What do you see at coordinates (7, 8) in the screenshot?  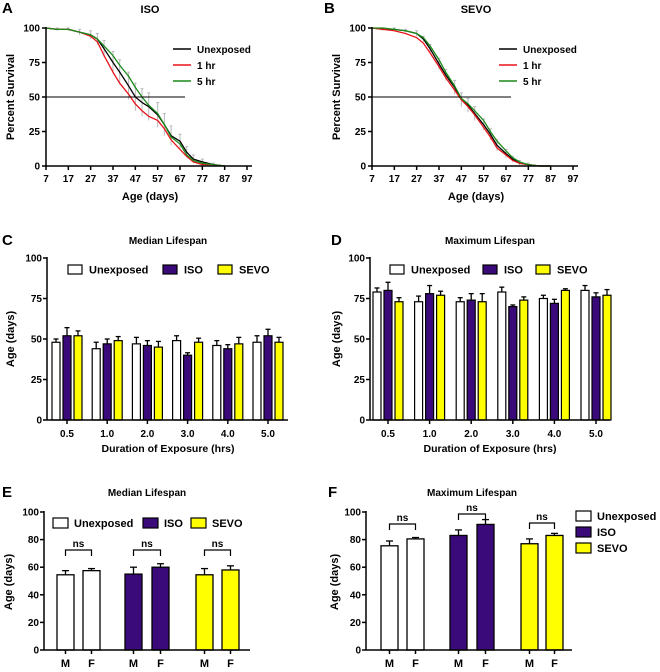 I see `panel-letter: A` at bounding box center [7, 8].